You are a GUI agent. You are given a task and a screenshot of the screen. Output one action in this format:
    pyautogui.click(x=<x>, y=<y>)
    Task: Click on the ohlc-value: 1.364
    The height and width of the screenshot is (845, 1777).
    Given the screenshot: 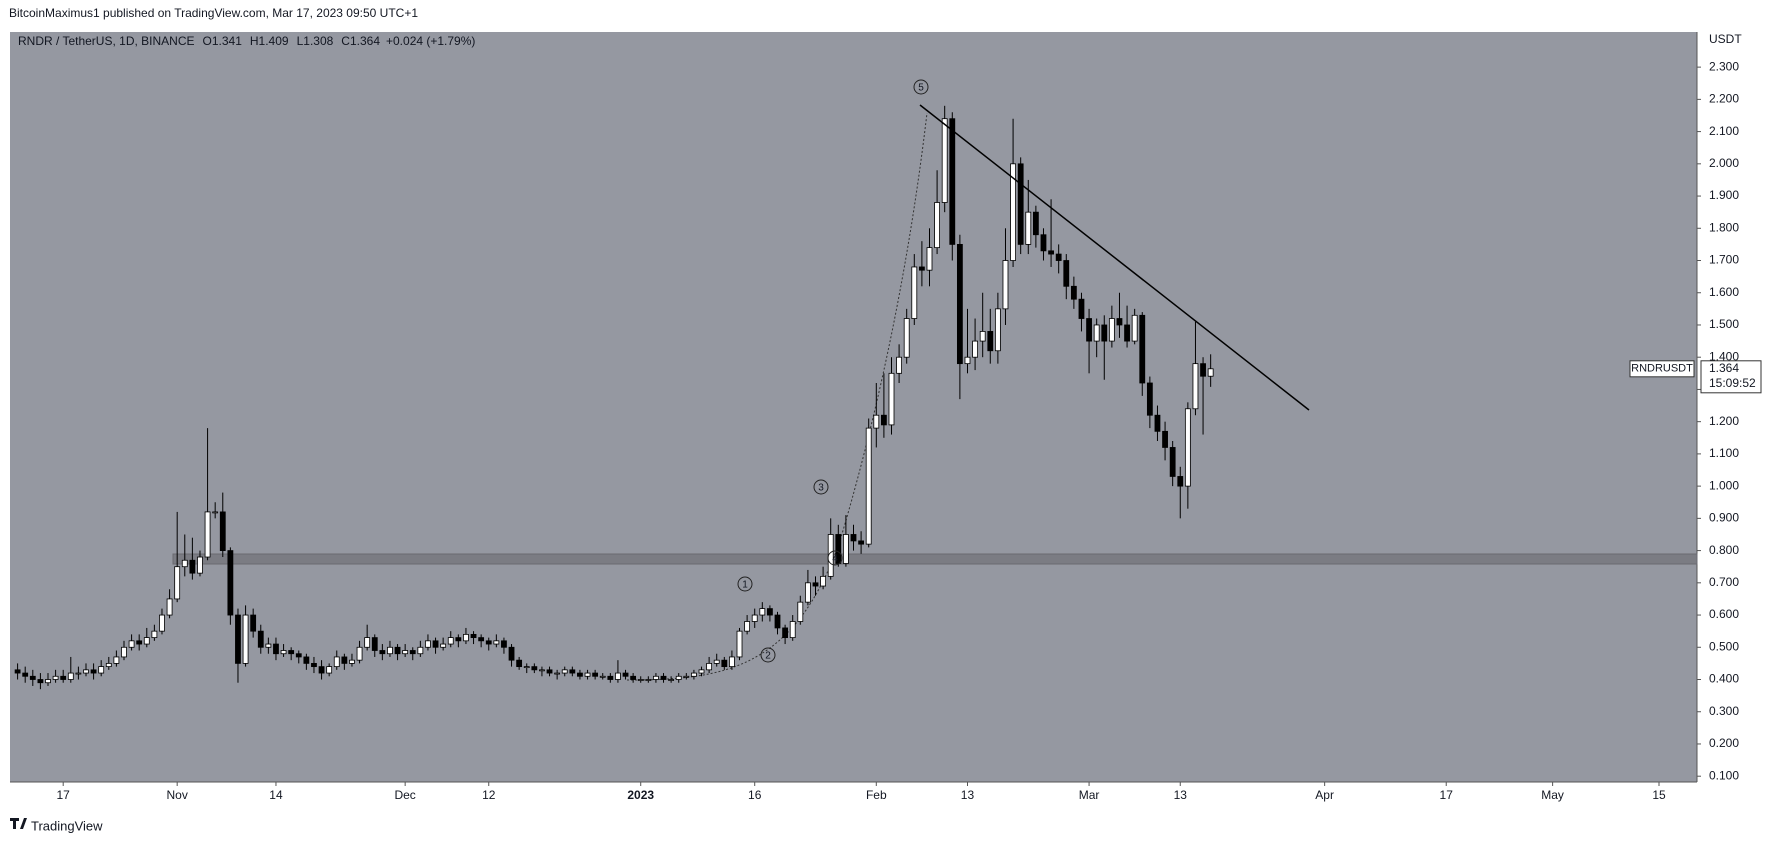 What is the action you would take?
    pyautogui.click(x=365, y=41)
    